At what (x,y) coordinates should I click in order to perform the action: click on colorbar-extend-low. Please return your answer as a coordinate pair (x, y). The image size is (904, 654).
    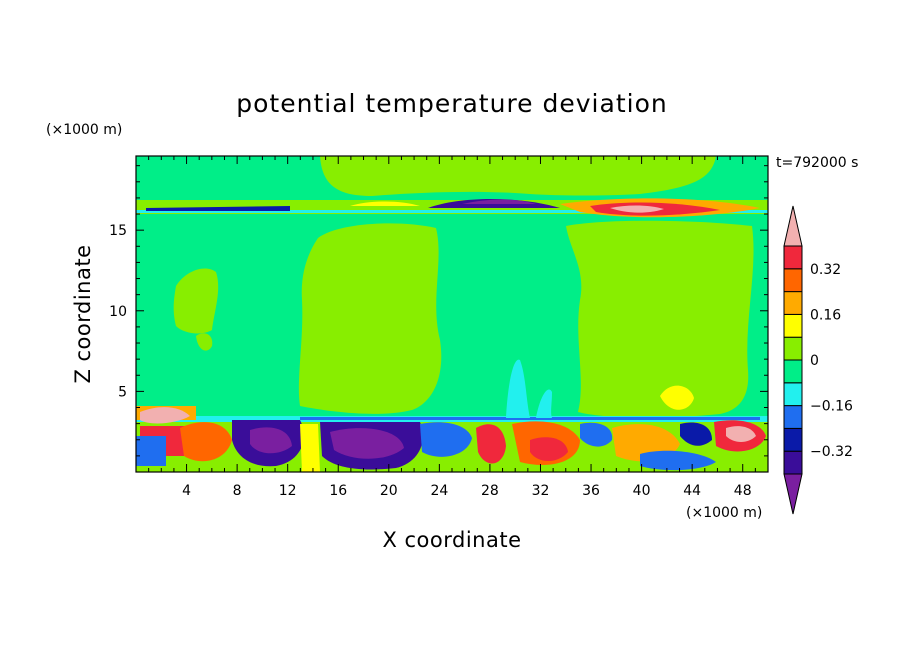
    Looking at the image, I should click on (793, 494).